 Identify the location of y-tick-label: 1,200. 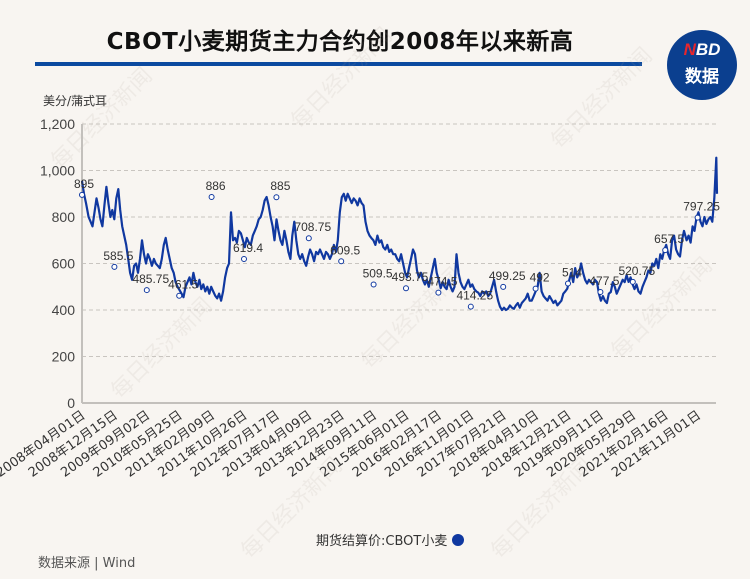
(57, 124).